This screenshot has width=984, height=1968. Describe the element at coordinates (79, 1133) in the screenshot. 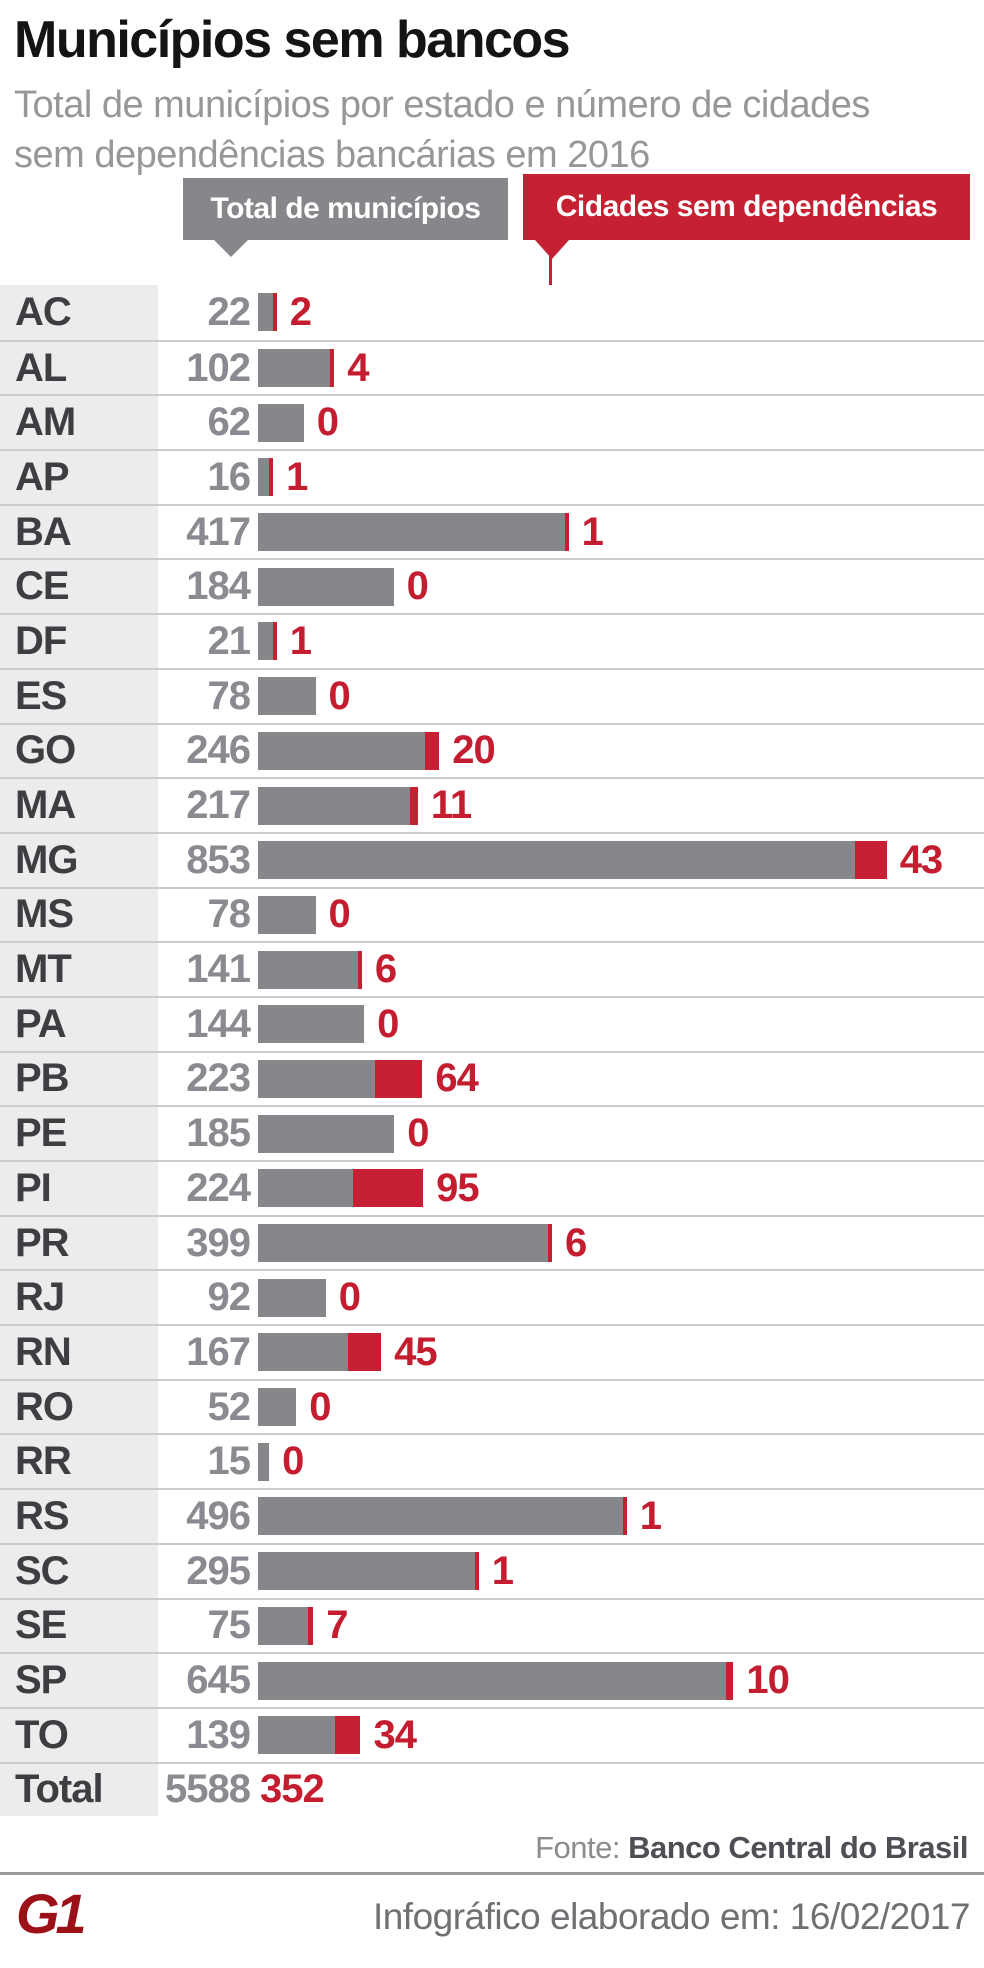

I see `state-label: PE` at that location.